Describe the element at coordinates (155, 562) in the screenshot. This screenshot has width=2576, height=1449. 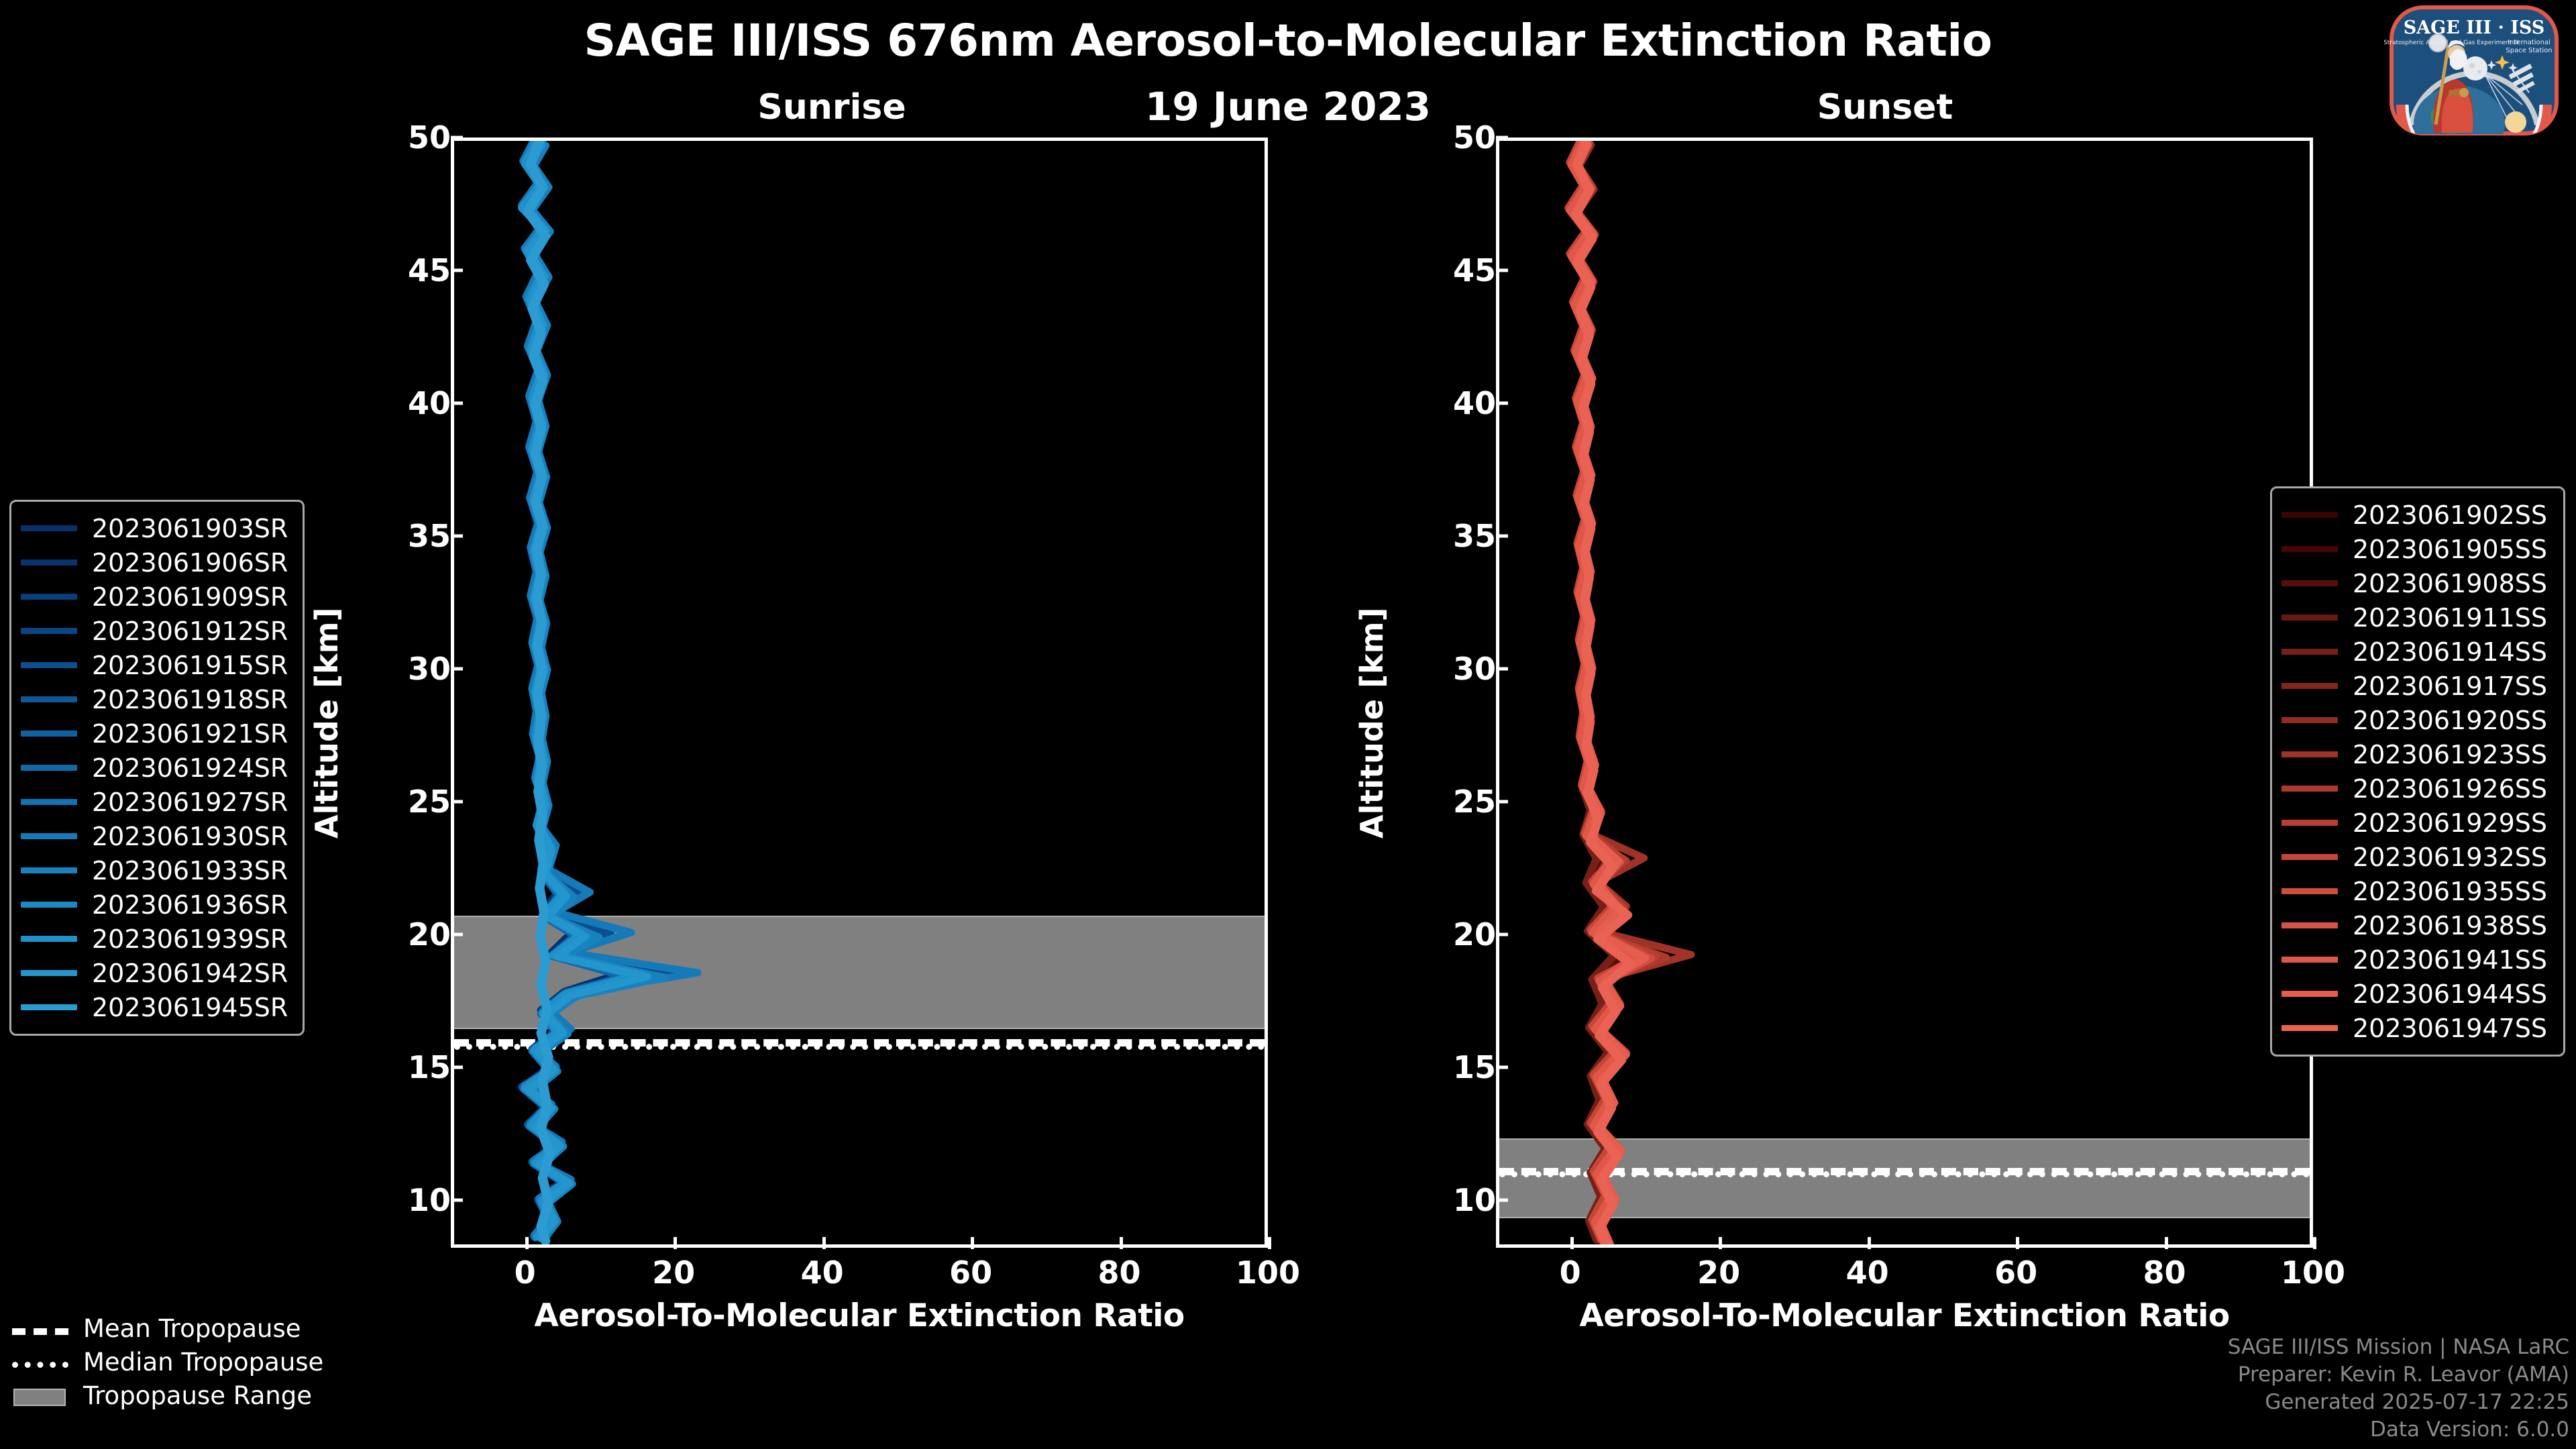
I see `legend-sunrise-item: 2023061906SR` at that location.